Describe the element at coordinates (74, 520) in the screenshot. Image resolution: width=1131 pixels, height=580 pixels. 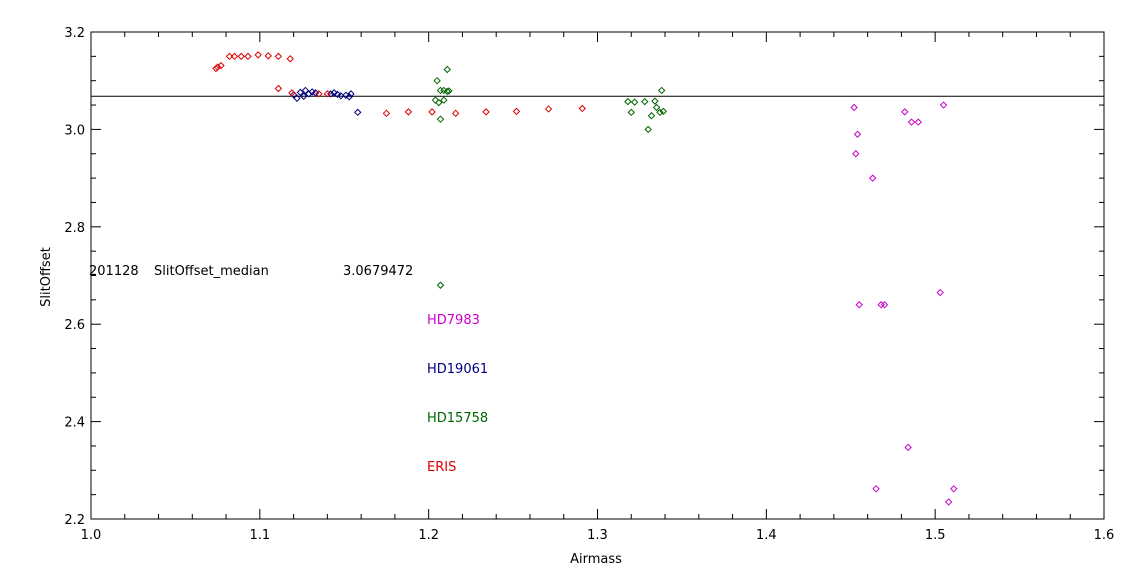
I see `y-tick-label: 2.2` at that location.